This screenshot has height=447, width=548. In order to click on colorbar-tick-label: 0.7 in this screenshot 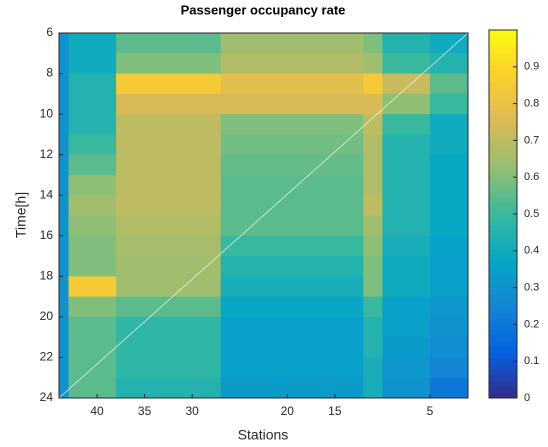, I will do `click(531, 140)`.